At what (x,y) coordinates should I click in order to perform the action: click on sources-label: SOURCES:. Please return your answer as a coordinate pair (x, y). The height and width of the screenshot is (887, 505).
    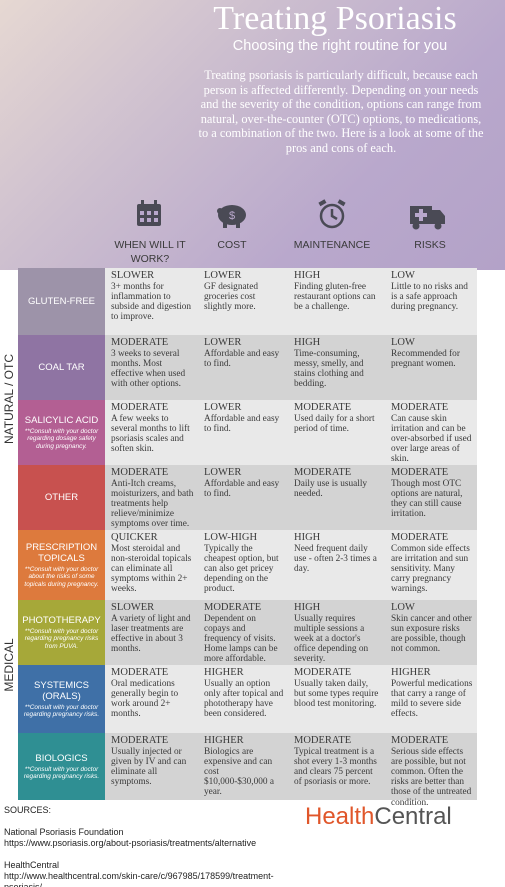
    Looking at the image, I should click on (28, 810).